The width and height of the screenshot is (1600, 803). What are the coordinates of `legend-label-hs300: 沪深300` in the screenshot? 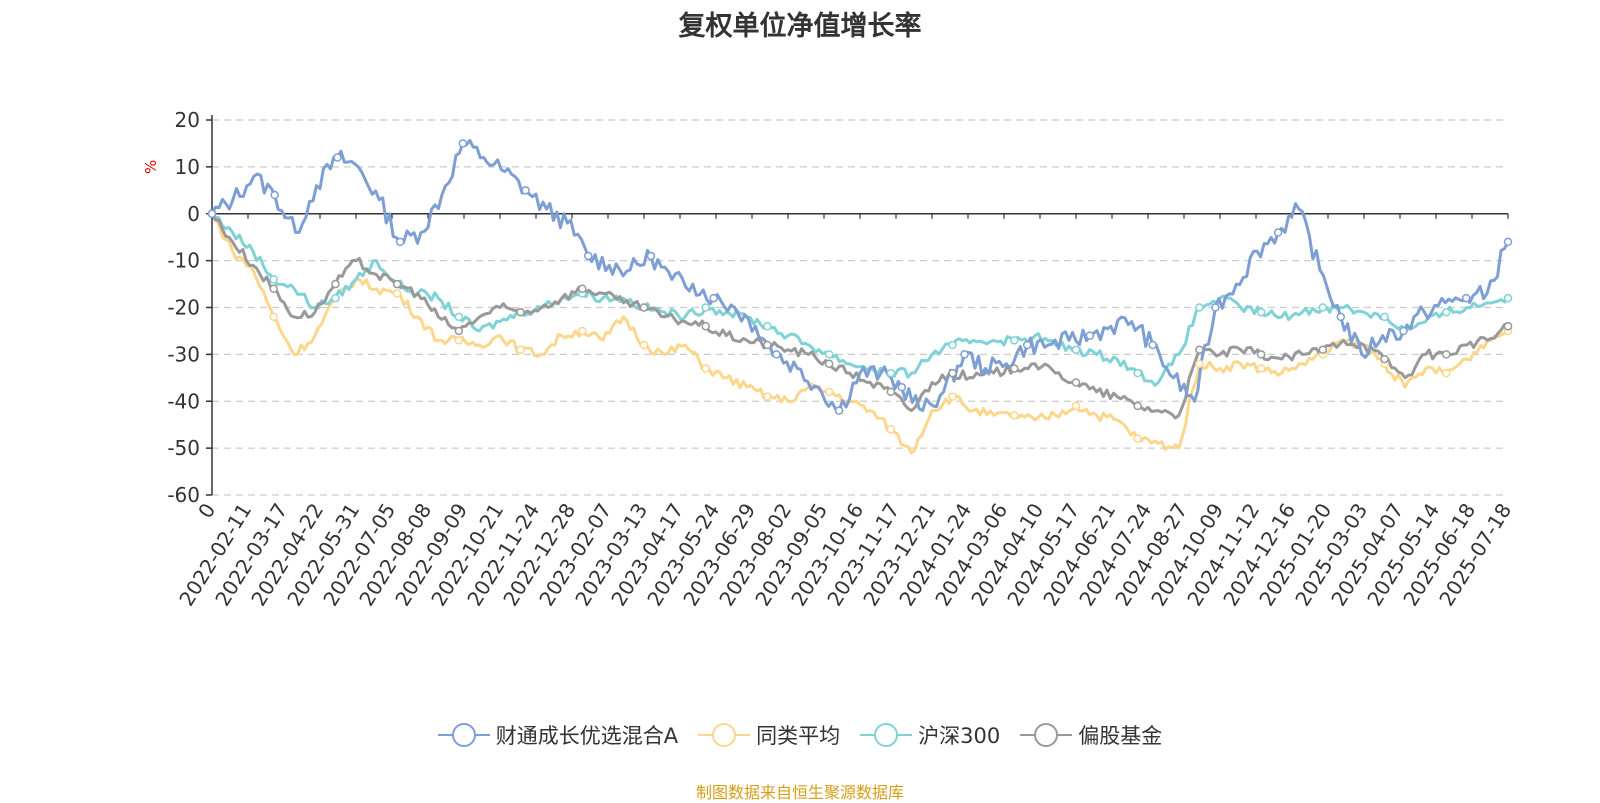 It's located at (959, 736).